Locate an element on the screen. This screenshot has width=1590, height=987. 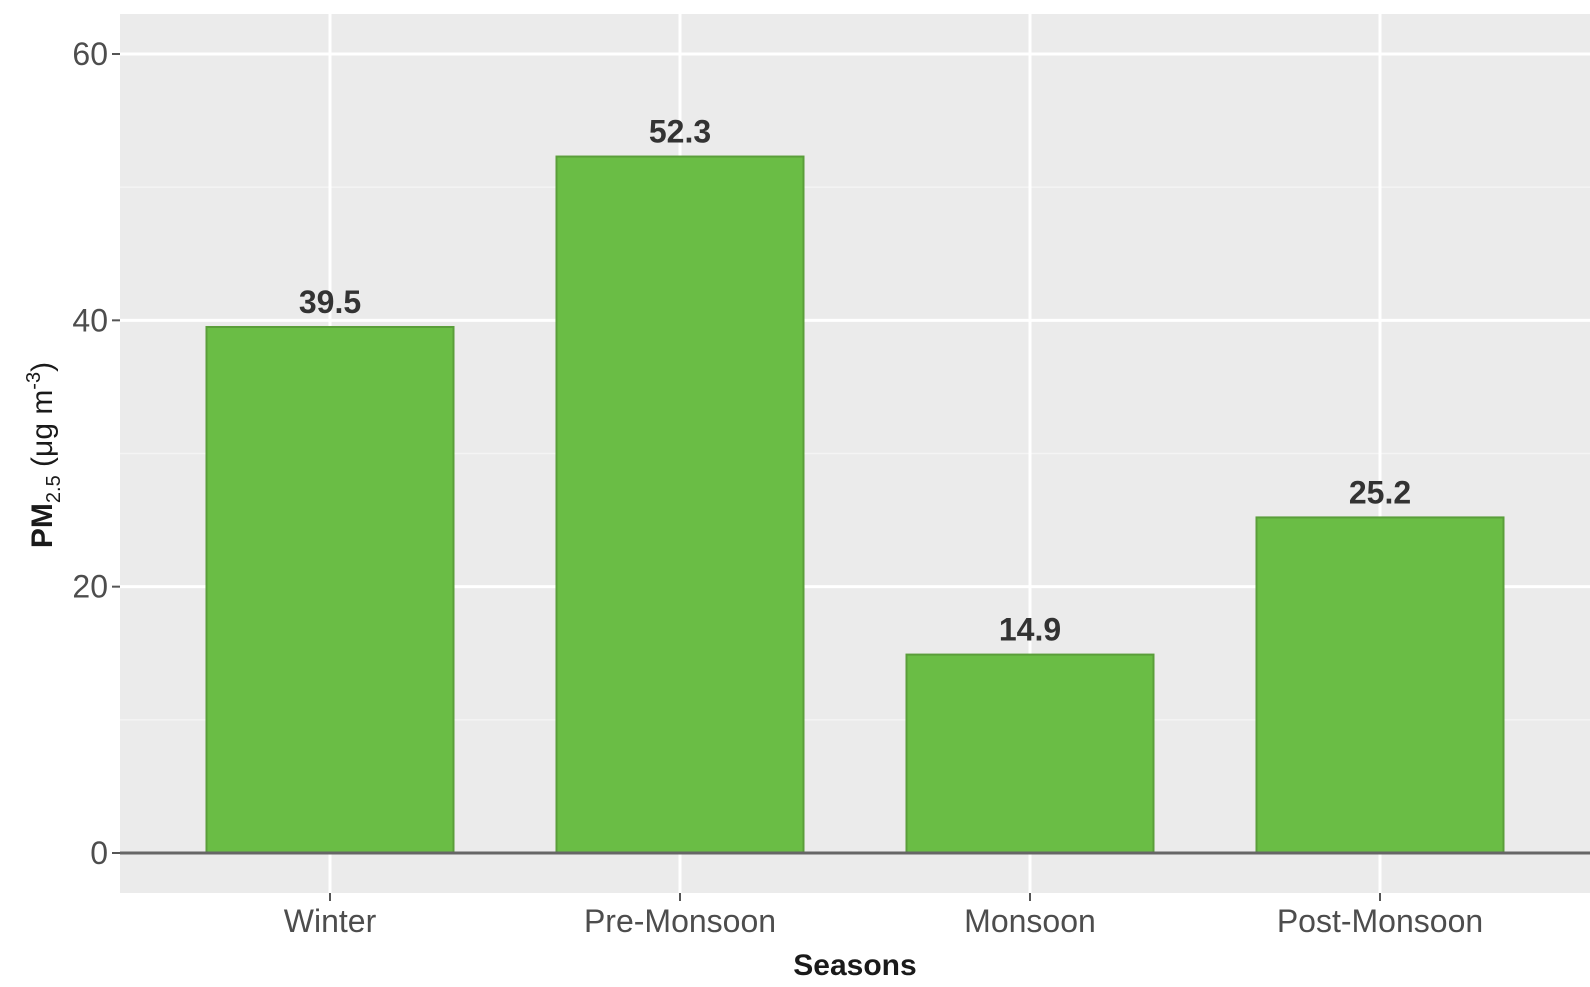
data-label: 39.5 is located at coordinates (330, 302).